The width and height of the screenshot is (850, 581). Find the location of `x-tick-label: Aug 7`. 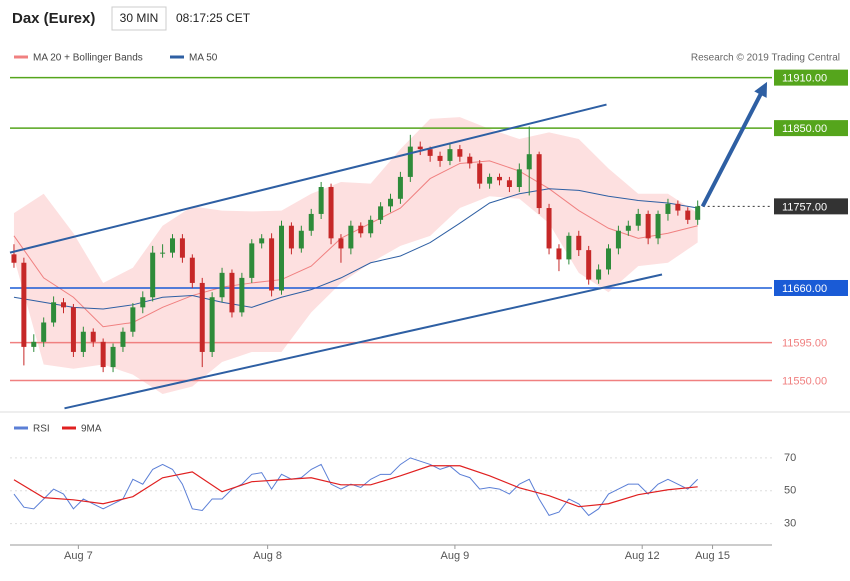

x-tick-label: Aug 7 is located at coordinates (78, 556).